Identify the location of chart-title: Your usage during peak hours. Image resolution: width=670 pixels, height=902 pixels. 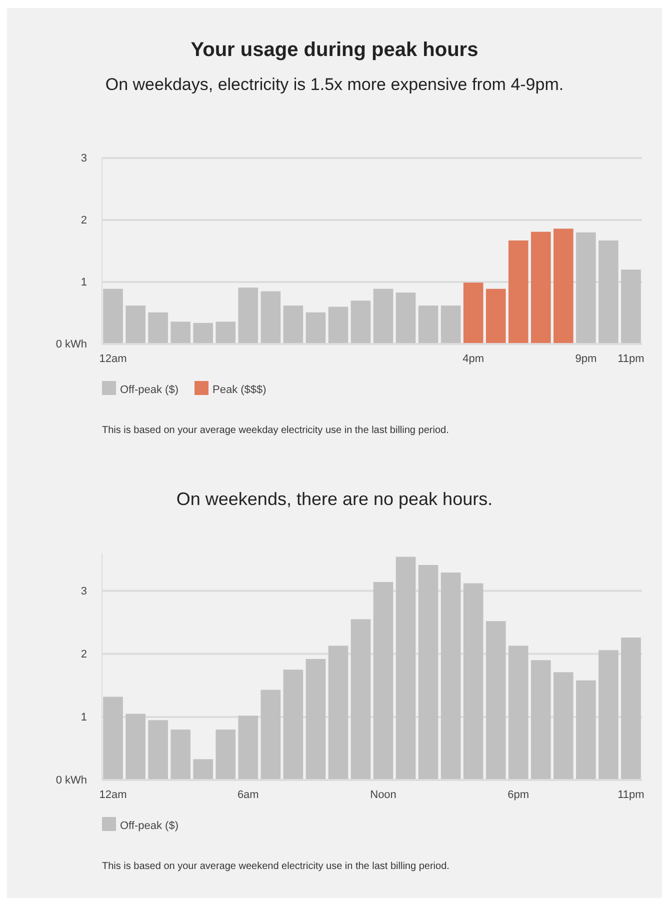
(334, 50).